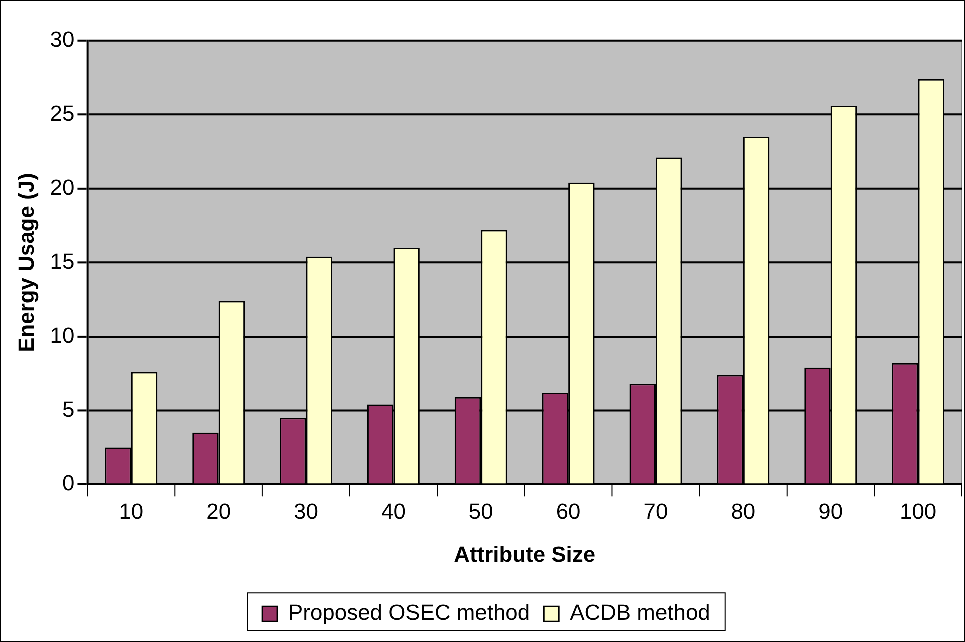 This screenshot has width=965, height=642. I want to click on legend-label: Proposed OSEC method, so click(409, 613).